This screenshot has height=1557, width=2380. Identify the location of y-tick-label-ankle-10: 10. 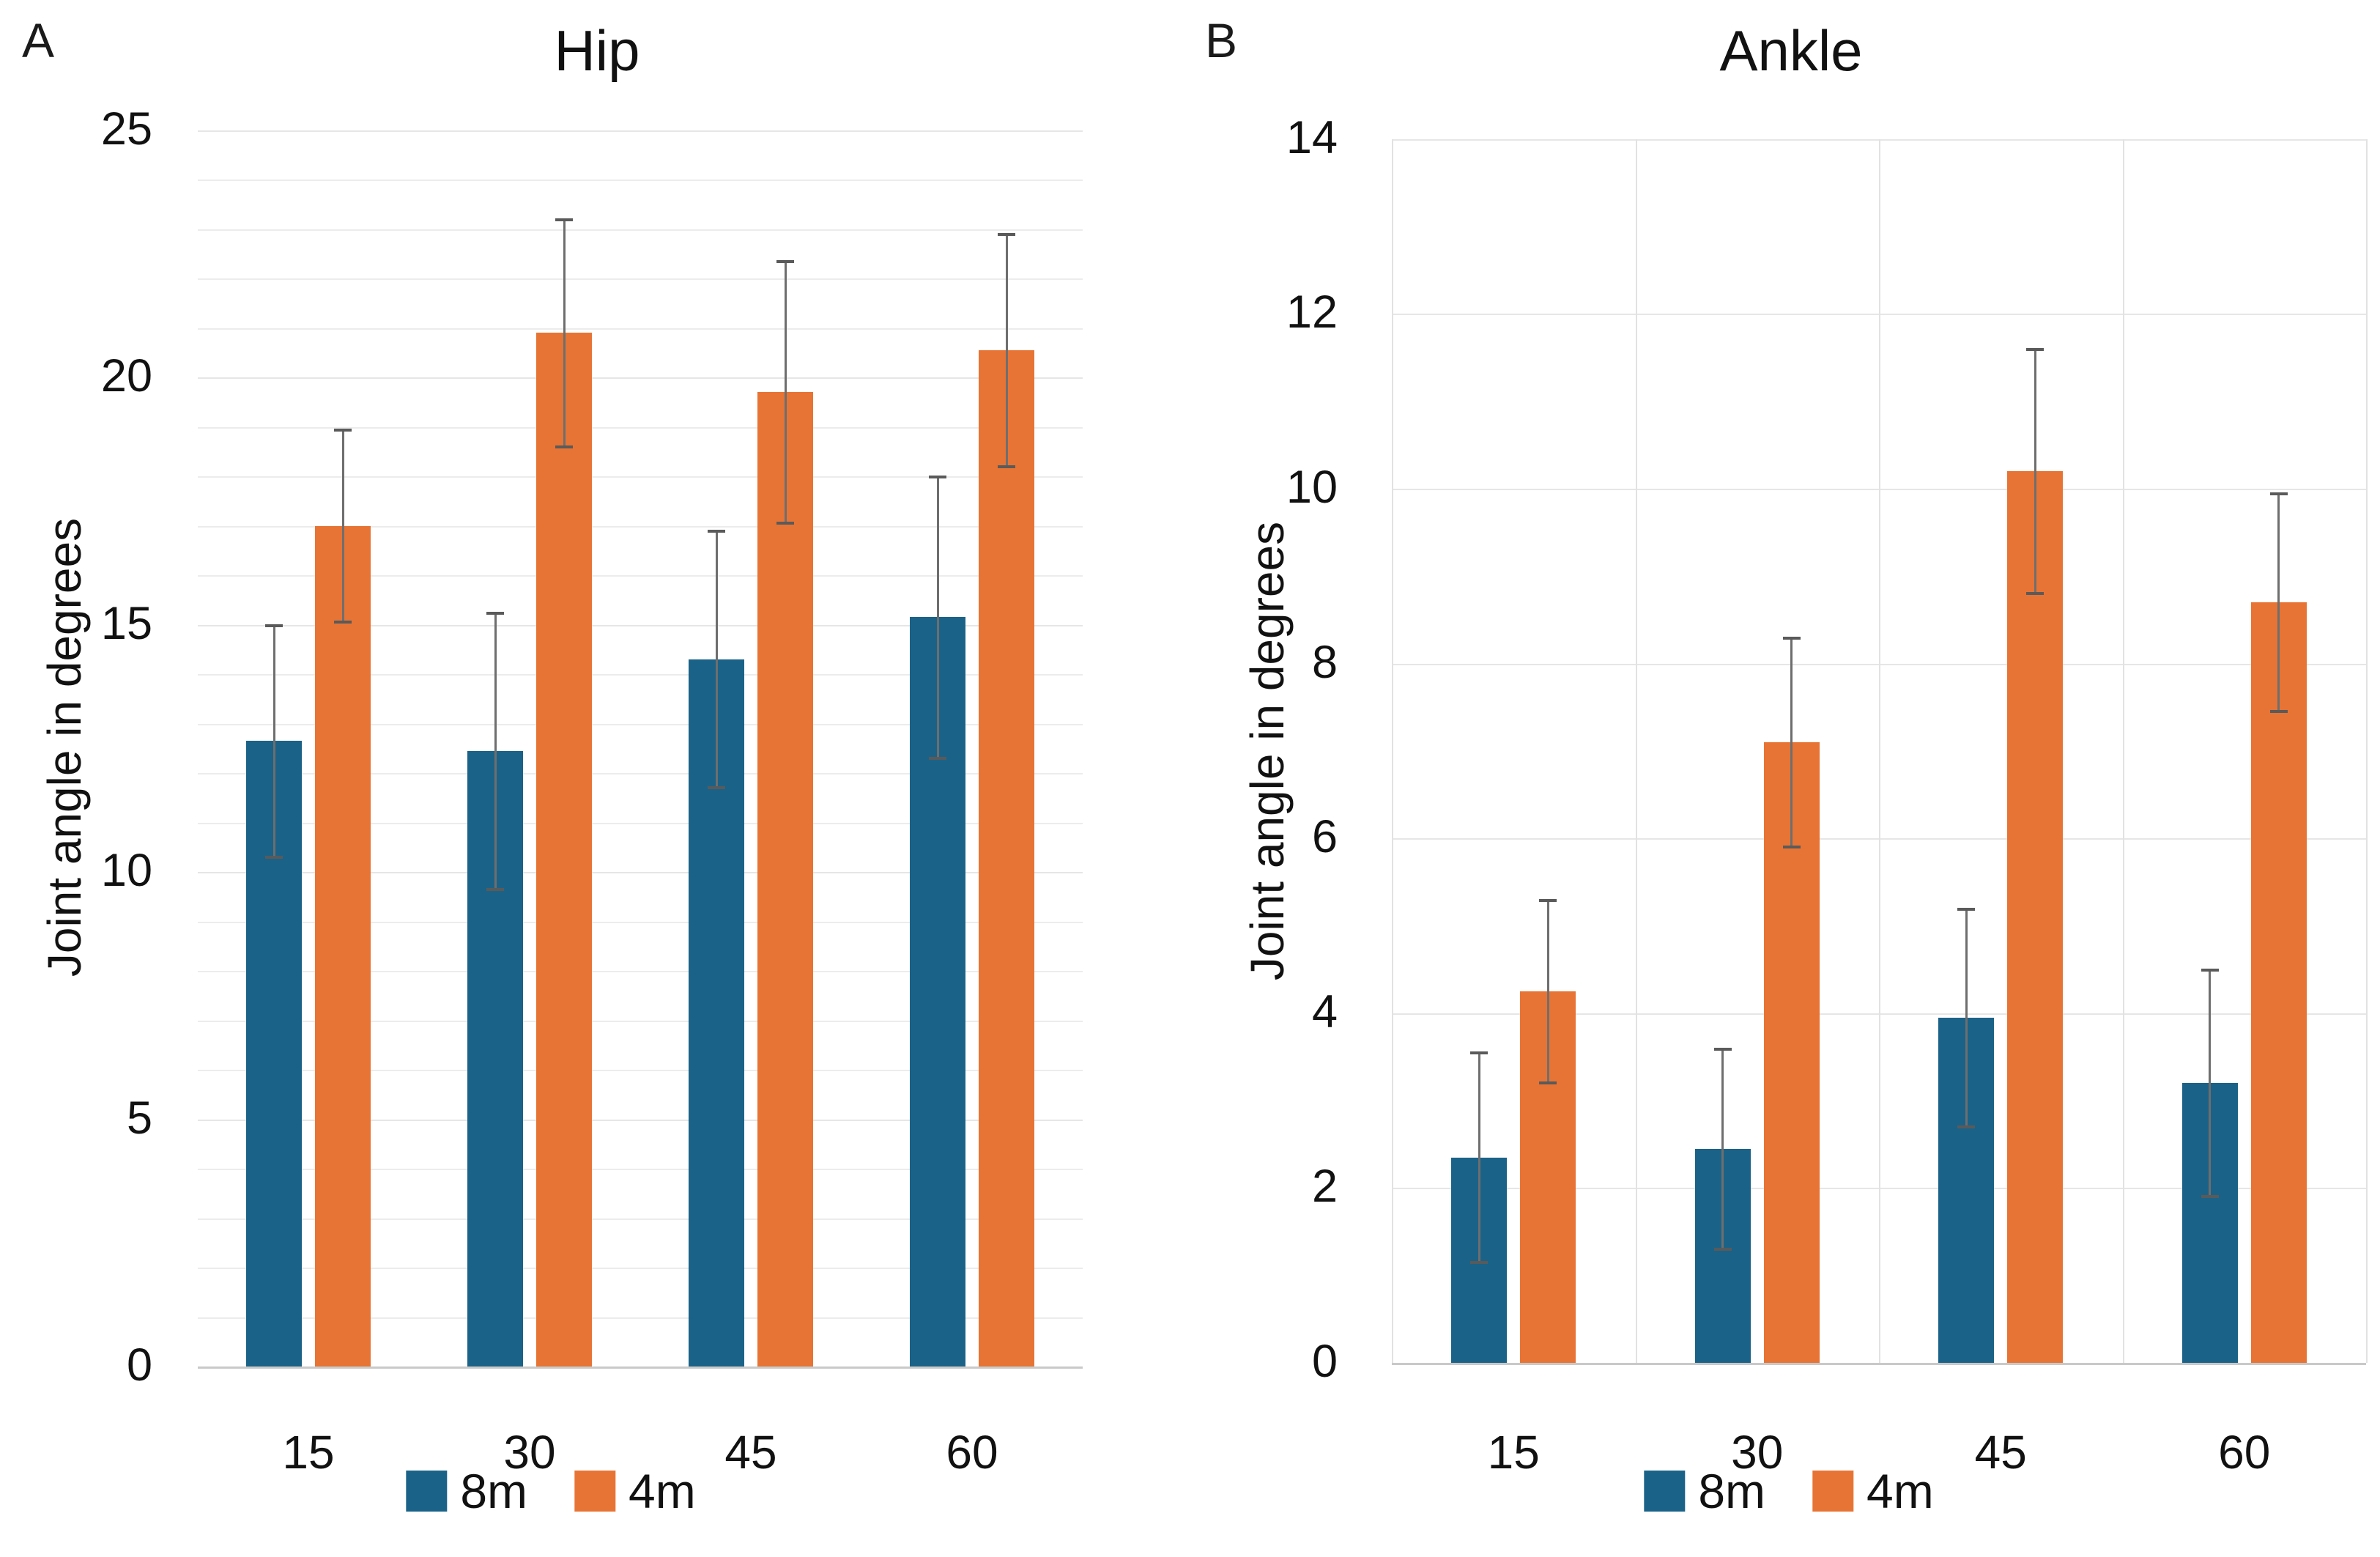
(1312, 488).